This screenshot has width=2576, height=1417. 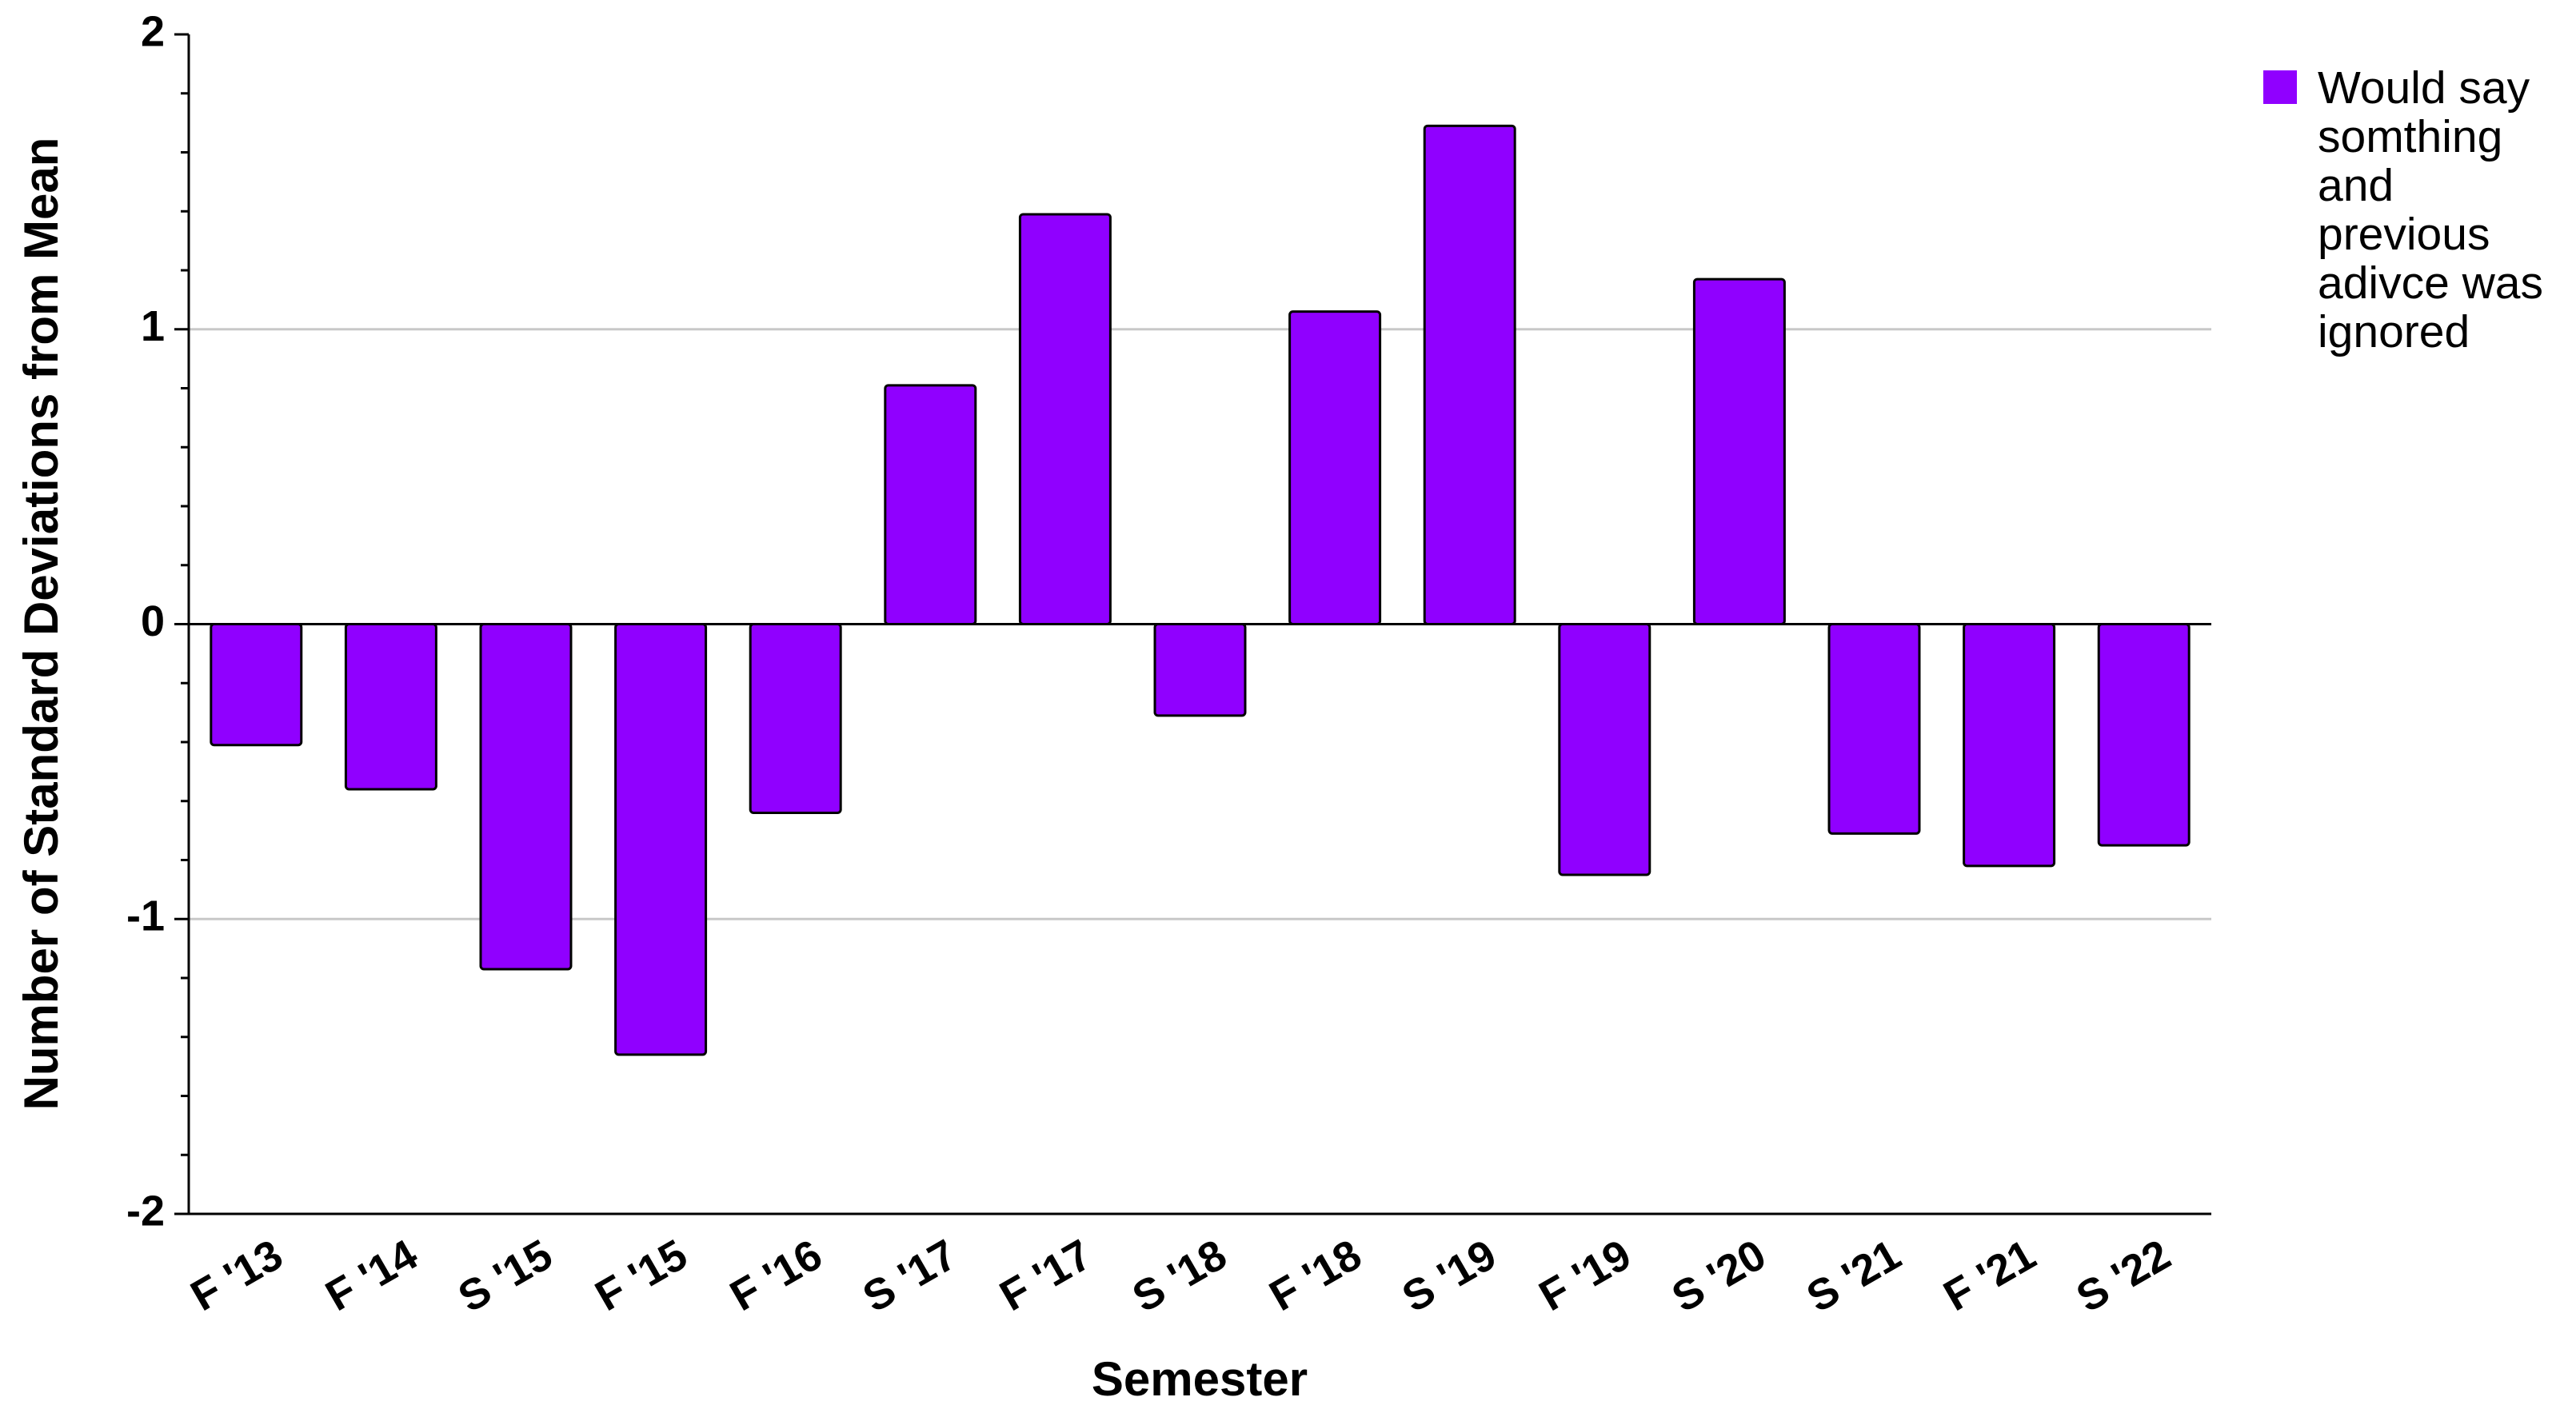 I want to click on y-tick-label: 2, so click(x=153, y=31).